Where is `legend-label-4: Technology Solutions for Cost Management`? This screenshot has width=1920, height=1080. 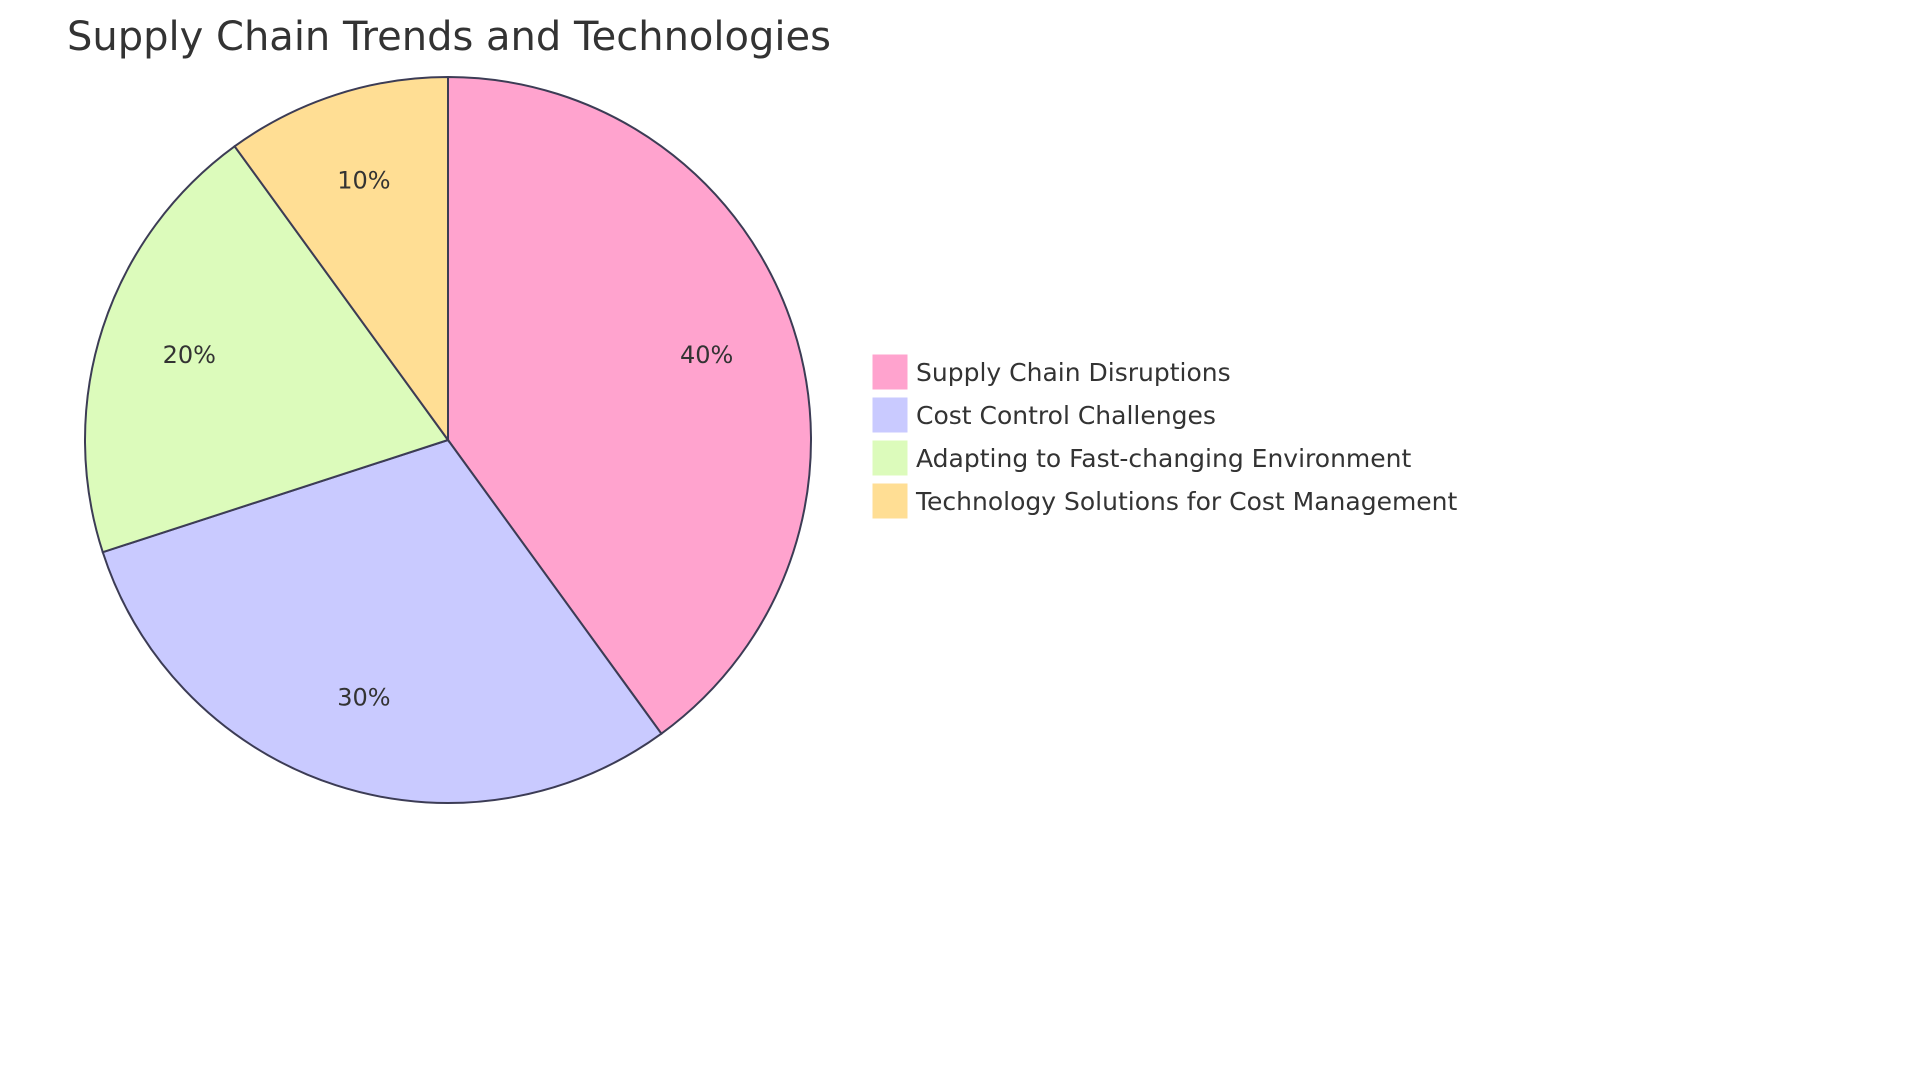 legend-label-4: Technology Solutions for Cost Management is located at coordinates (1186, 501).